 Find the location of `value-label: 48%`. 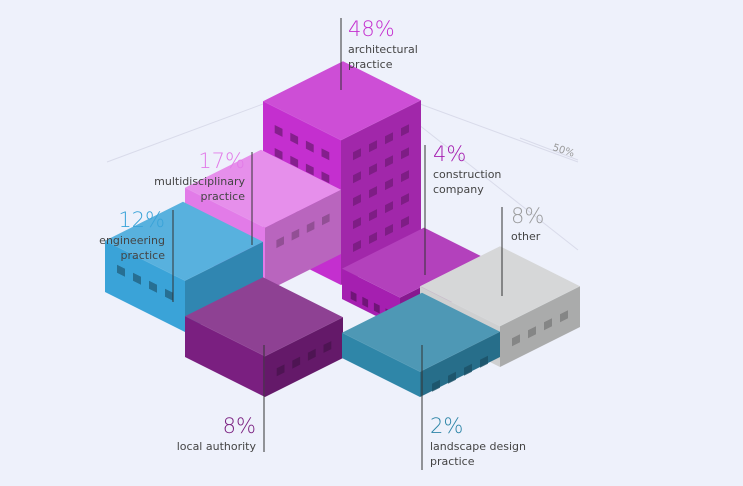

value-label: 48% is located at coordinates (371, 29).